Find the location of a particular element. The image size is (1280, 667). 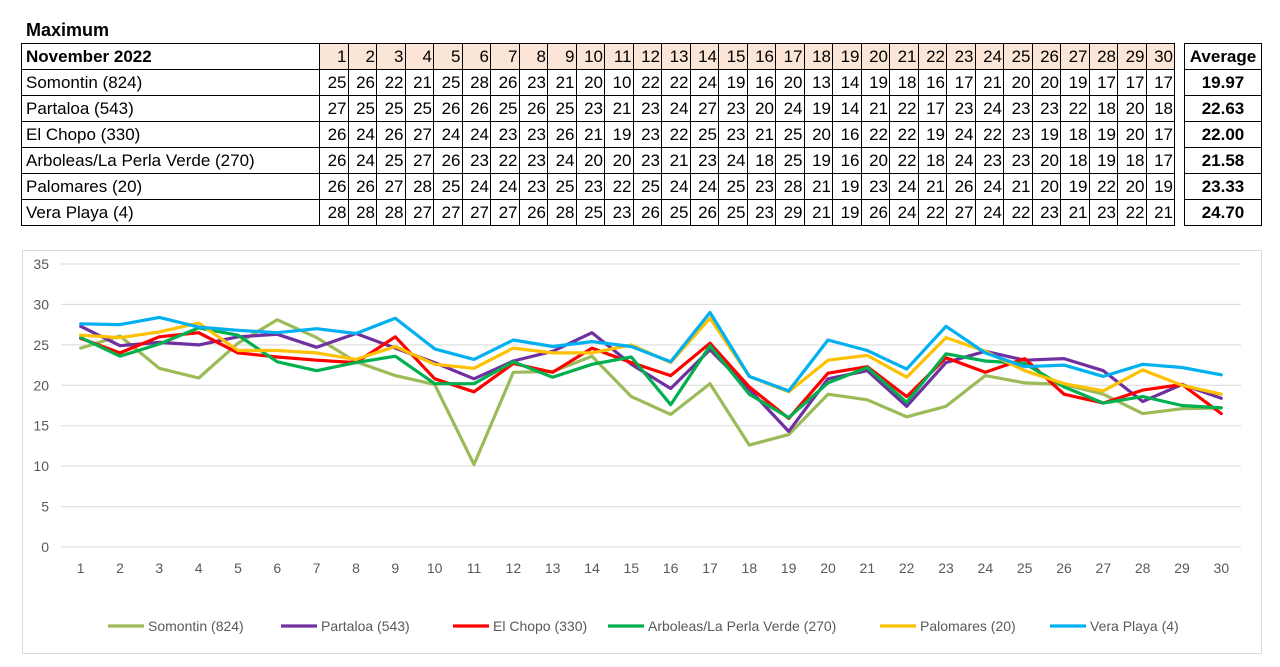

x-tick-label: 7 is located at coordinates (317, 568).